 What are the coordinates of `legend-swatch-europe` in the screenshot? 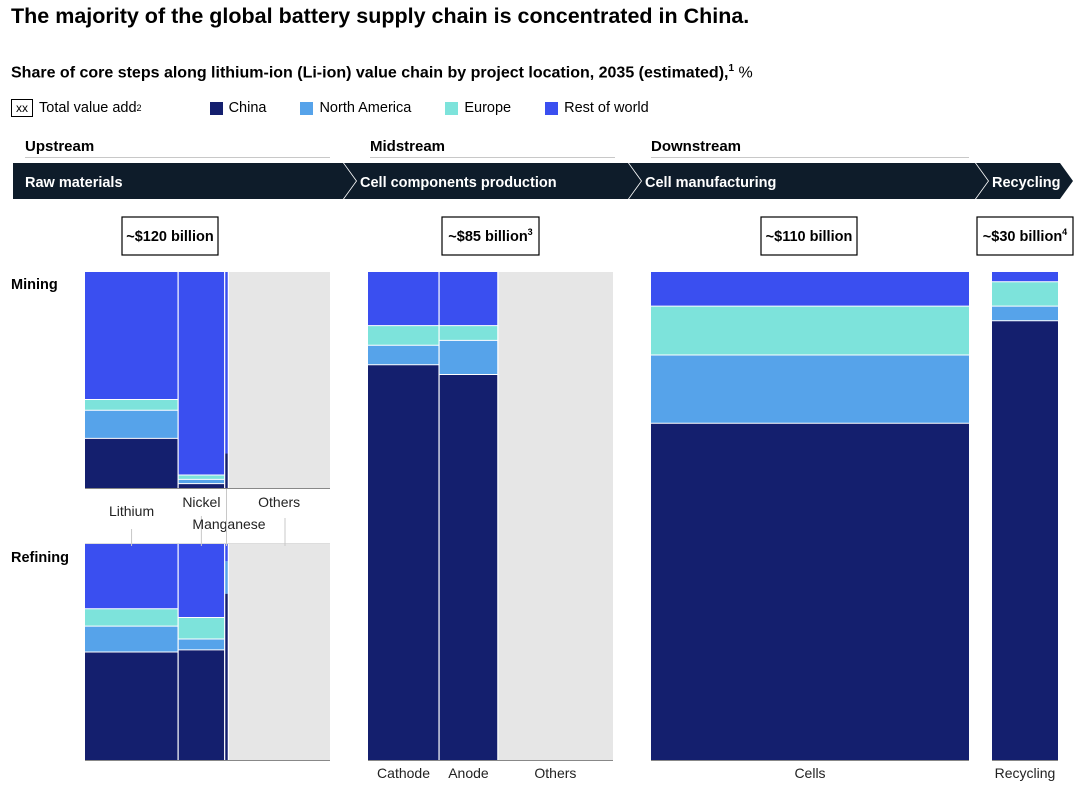 It's located at (452, 108).